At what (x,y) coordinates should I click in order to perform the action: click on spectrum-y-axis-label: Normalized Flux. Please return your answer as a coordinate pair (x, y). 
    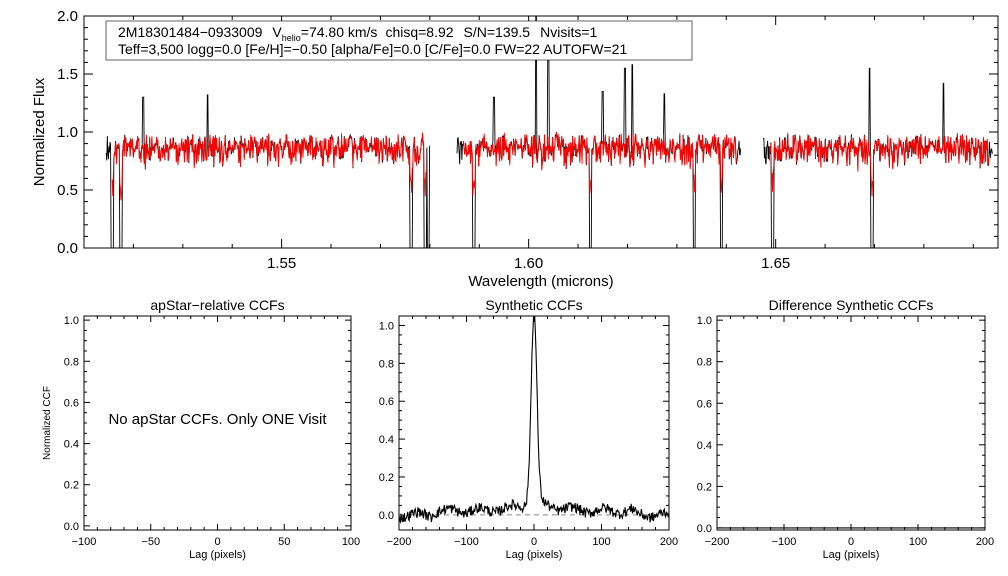
    Looking at the image, I should click on (39, 131).